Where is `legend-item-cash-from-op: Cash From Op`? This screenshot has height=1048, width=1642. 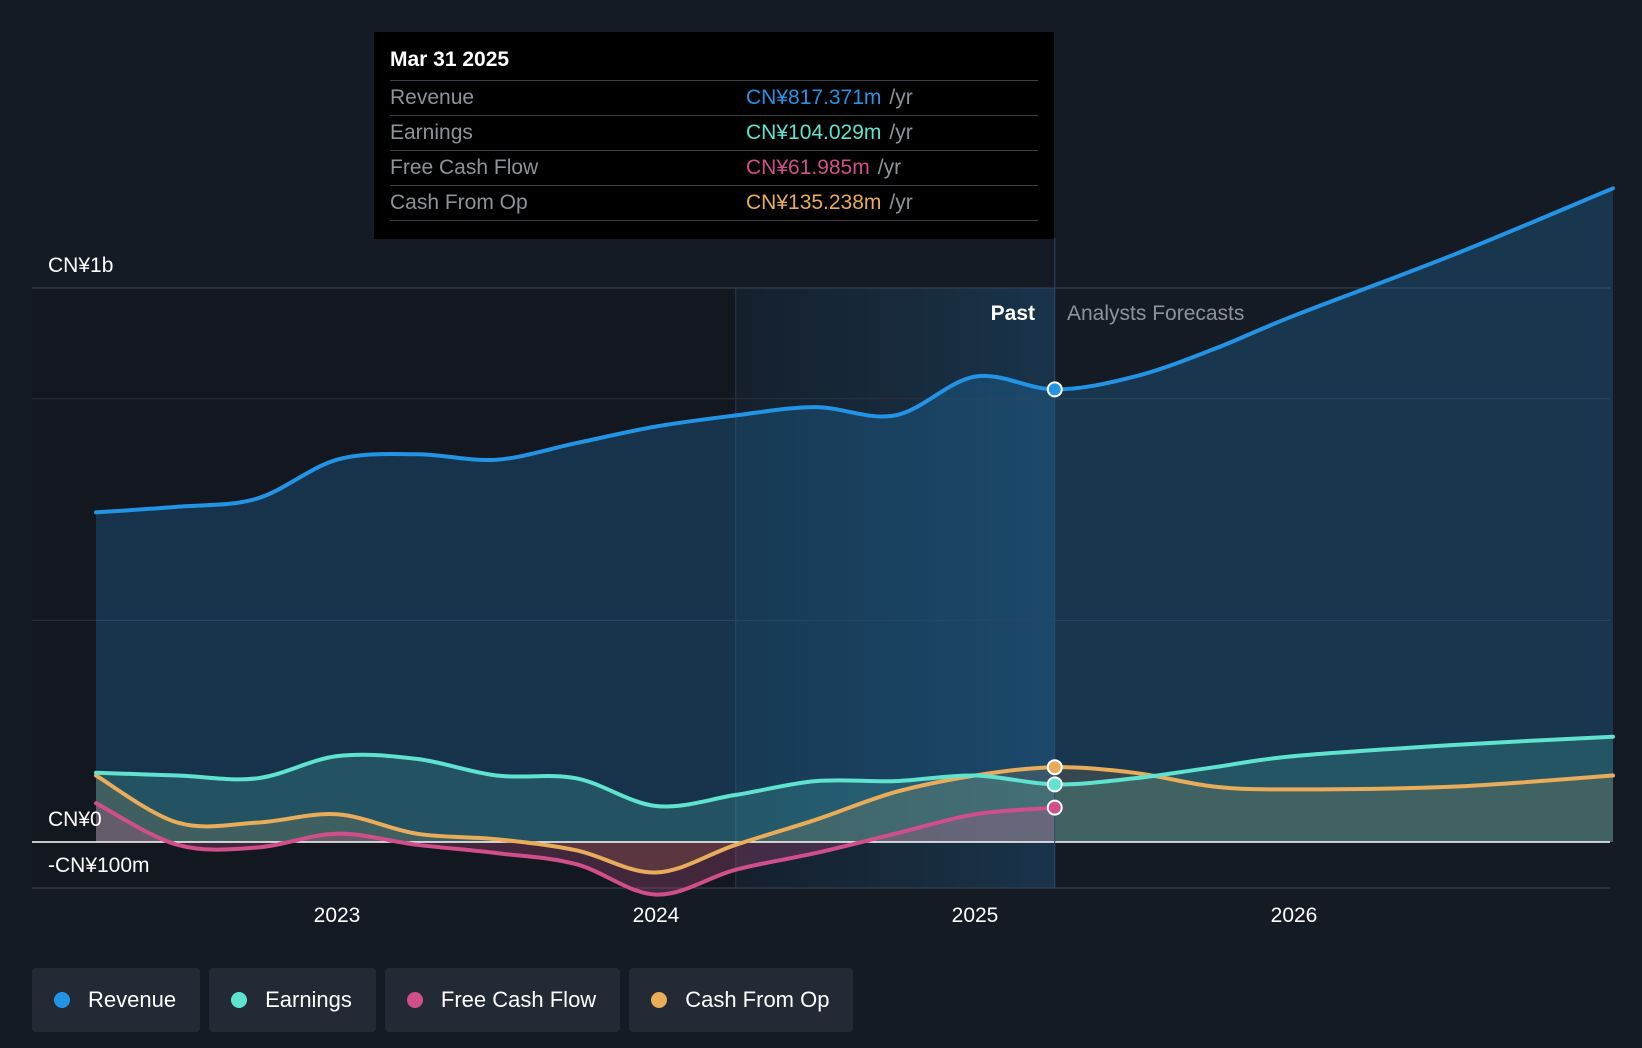
legend-item-cash-from-op: Cash From Op is located at coordinates (741, 1000).